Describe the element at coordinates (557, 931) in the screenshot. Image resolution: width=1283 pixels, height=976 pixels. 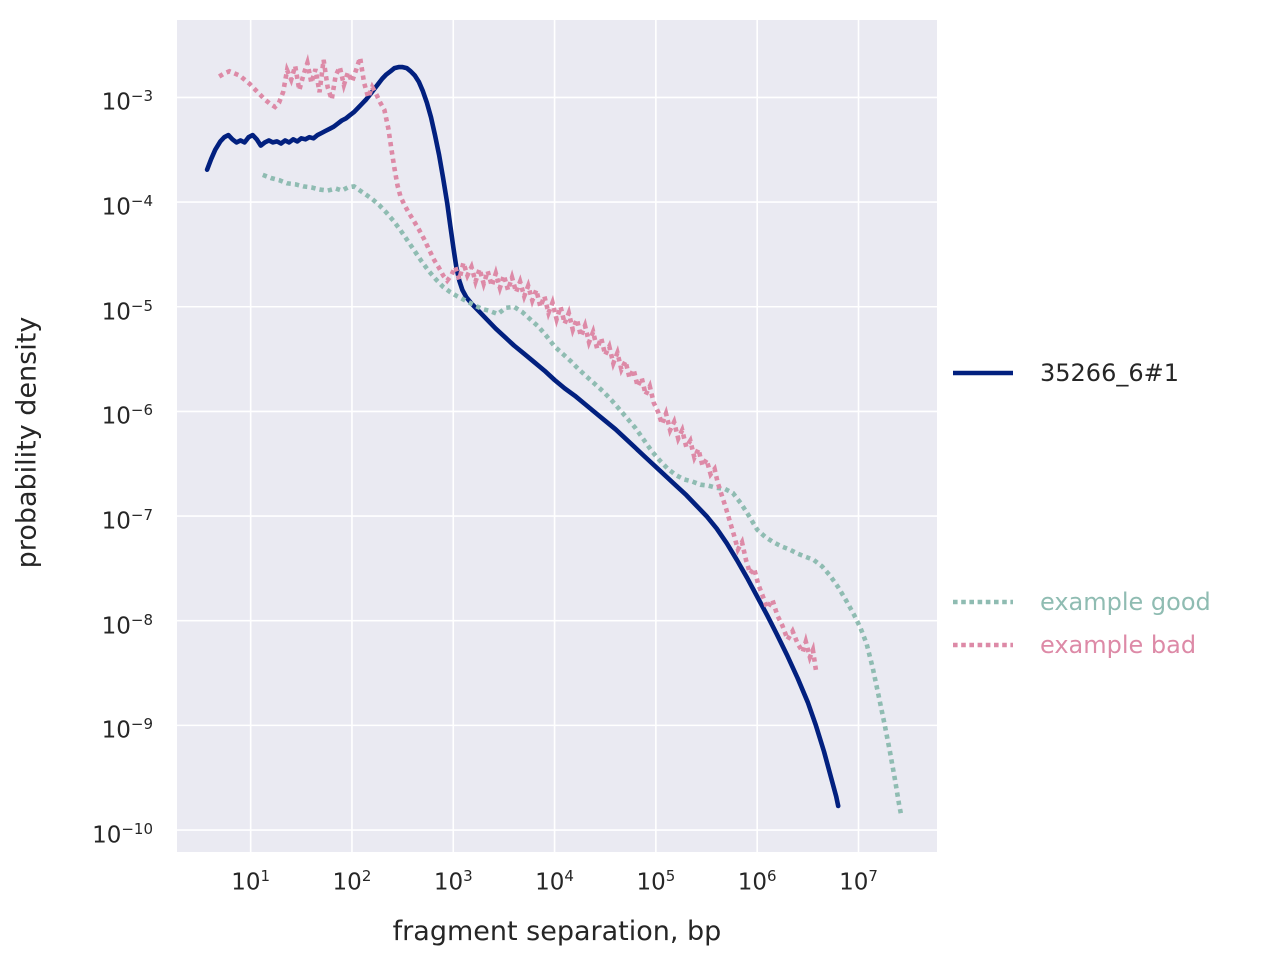
I see `x-axis-label: fragment separation, bp` at that location.